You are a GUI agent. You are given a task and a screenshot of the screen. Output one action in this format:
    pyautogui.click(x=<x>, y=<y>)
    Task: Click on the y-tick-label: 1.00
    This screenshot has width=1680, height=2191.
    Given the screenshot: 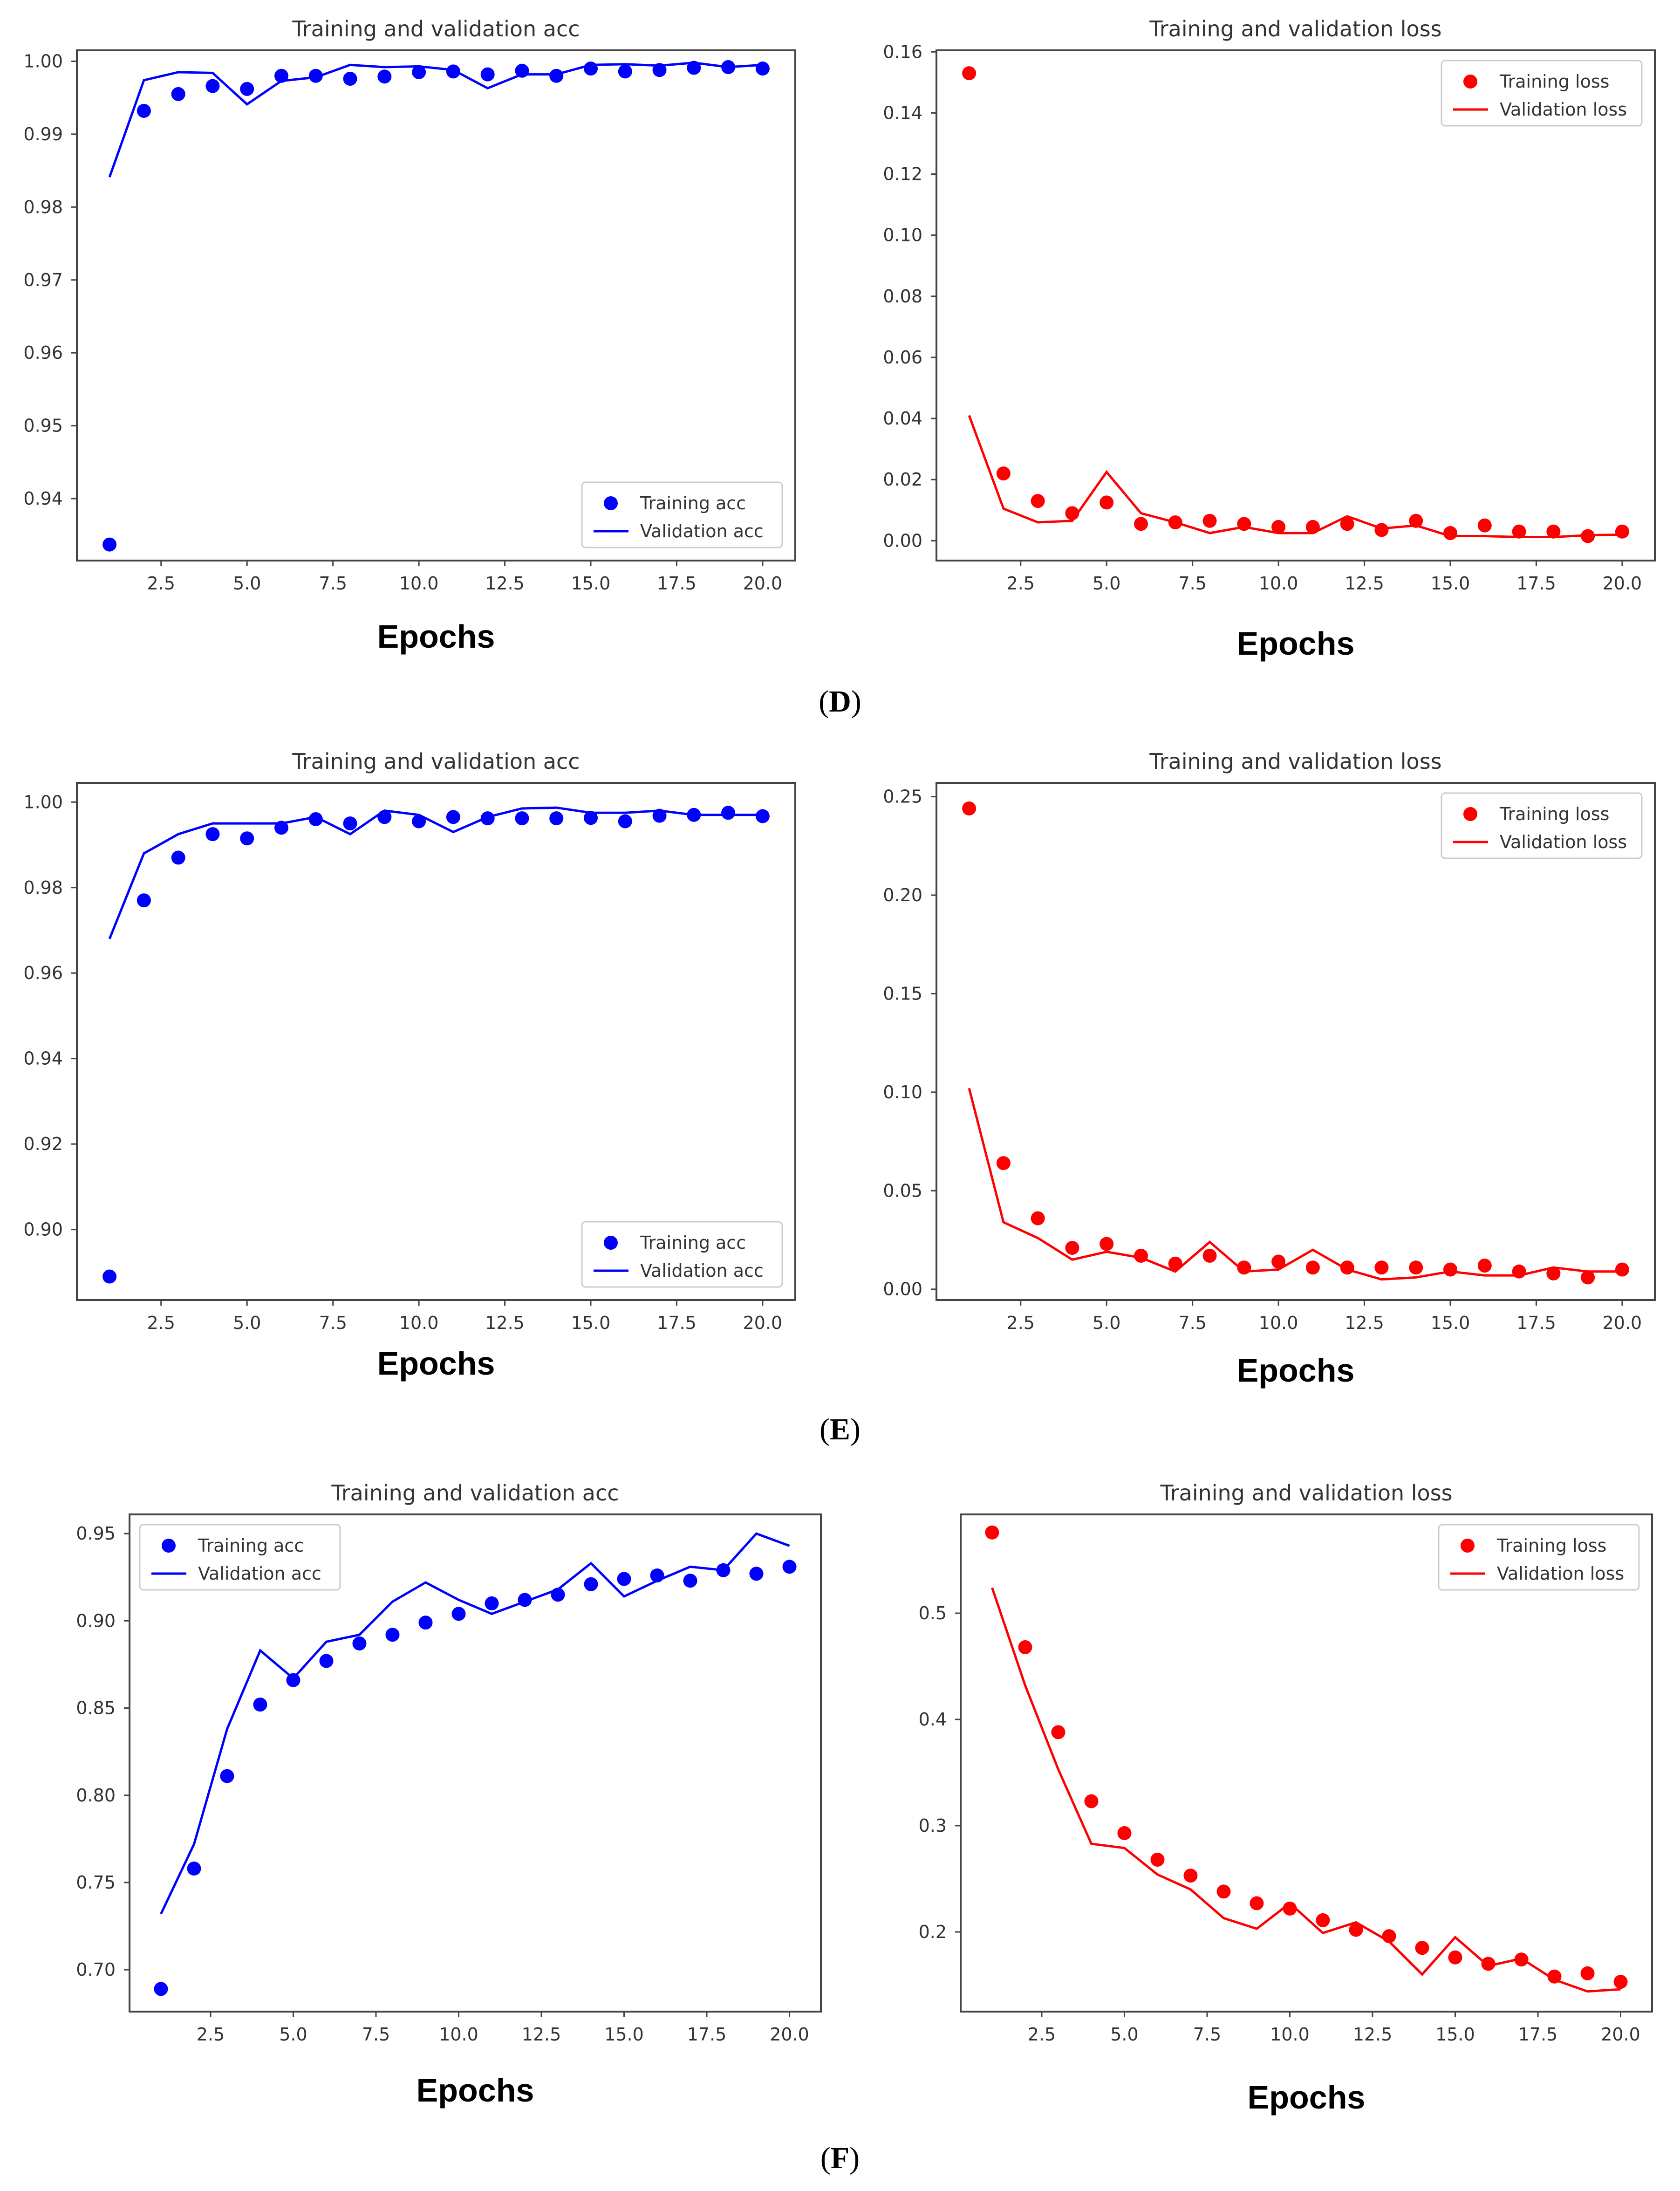 What is the action you would take?
    pyautogui.click(x=43, y=61)
    